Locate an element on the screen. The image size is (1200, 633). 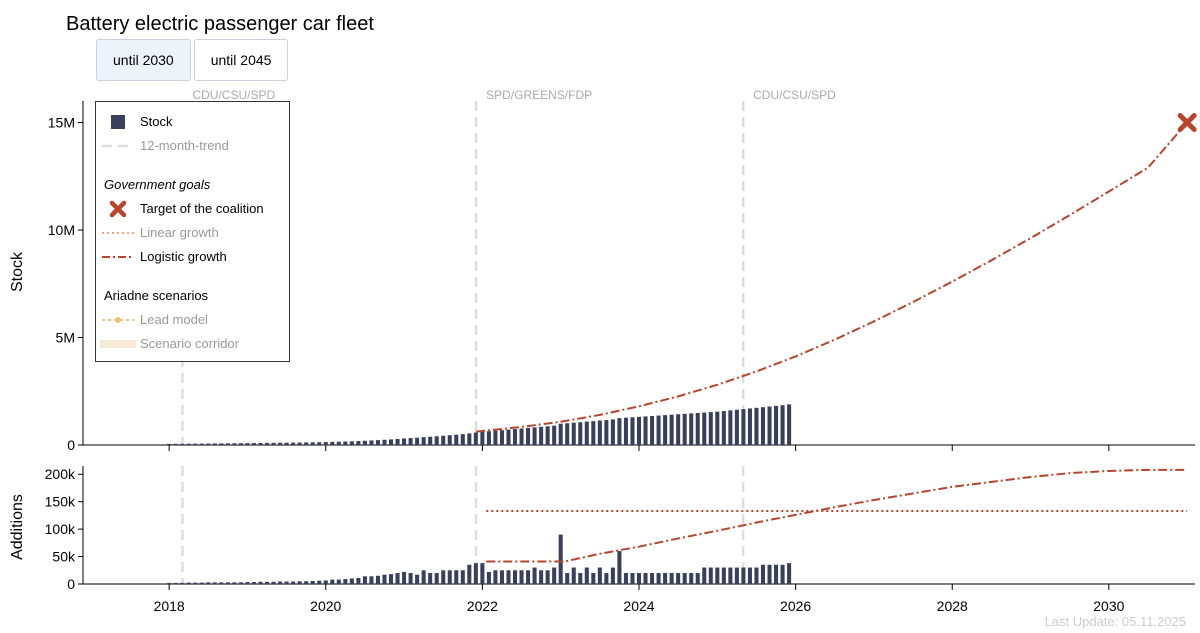
x-tick-label: 2024 is located at coordinates (638, 606).